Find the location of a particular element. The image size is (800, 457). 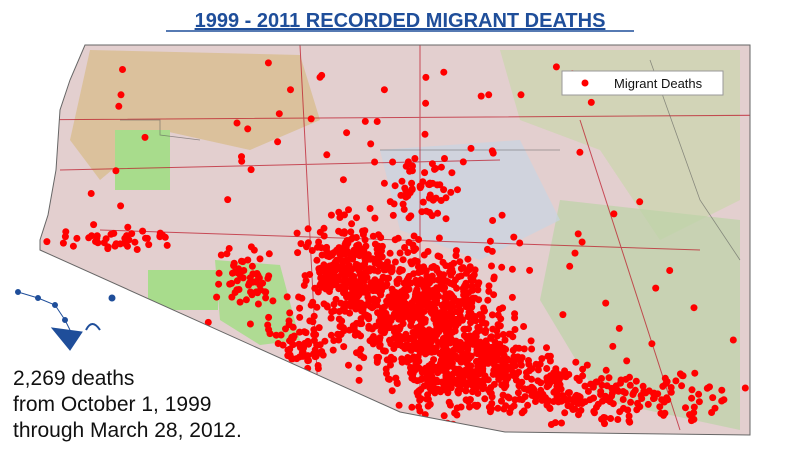

logo is located at coordinates (65, 320).